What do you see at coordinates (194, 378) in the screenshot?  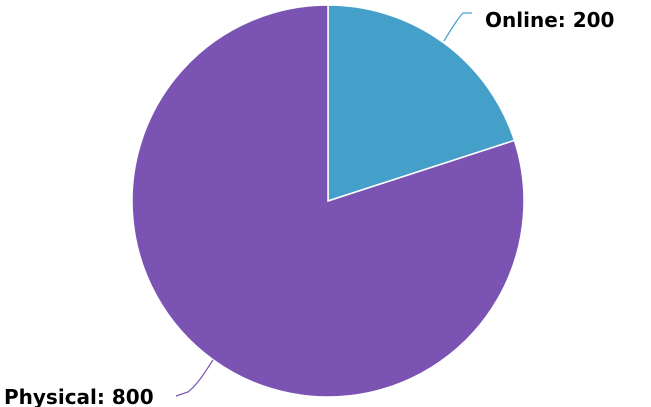 I see `leader-line-physical` at bounding box center [194, 378].